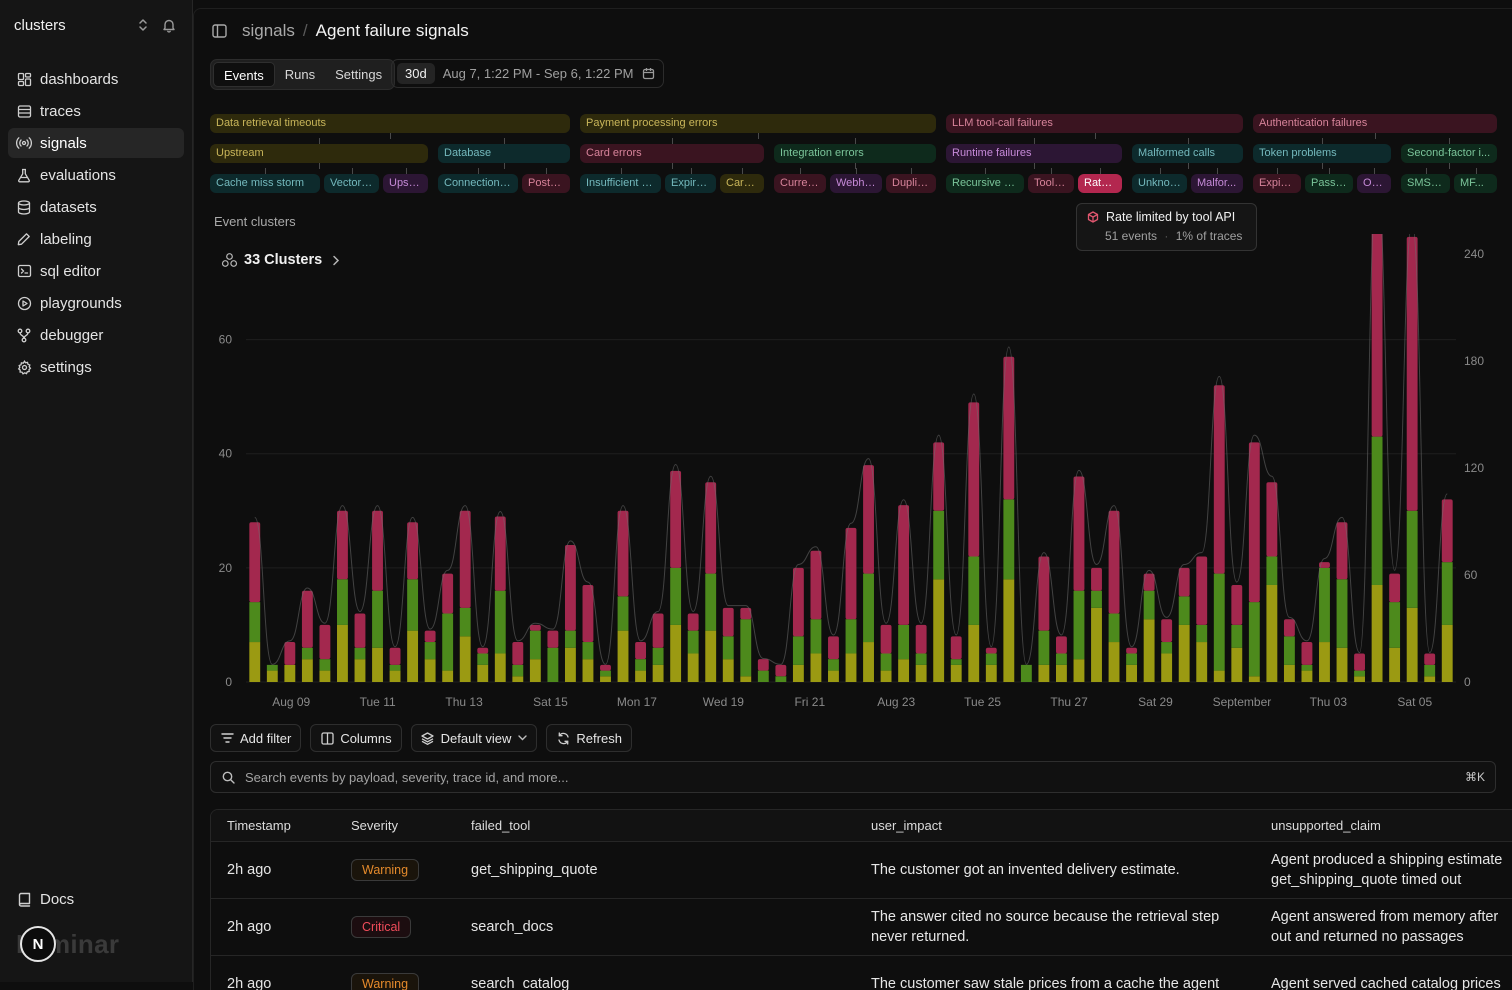  What do you see at coordinates (501, 825) in the screenshot?
I see `column-header: failed_tool` at bounding box center [501, 825].